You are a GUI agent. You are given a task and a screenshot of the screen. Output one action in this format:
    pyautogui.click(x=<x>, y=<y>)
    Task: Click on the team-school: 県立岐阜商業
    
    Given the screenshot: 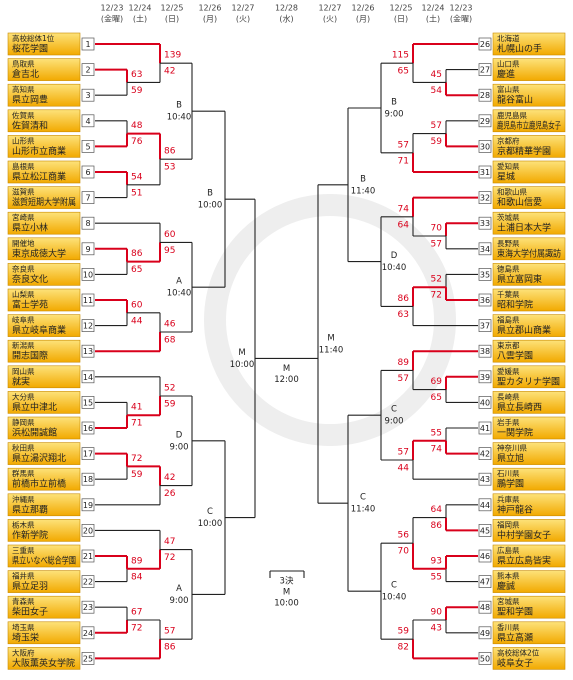 What is the action you would take?
    pyautogui.click(x=39, y=330)
    